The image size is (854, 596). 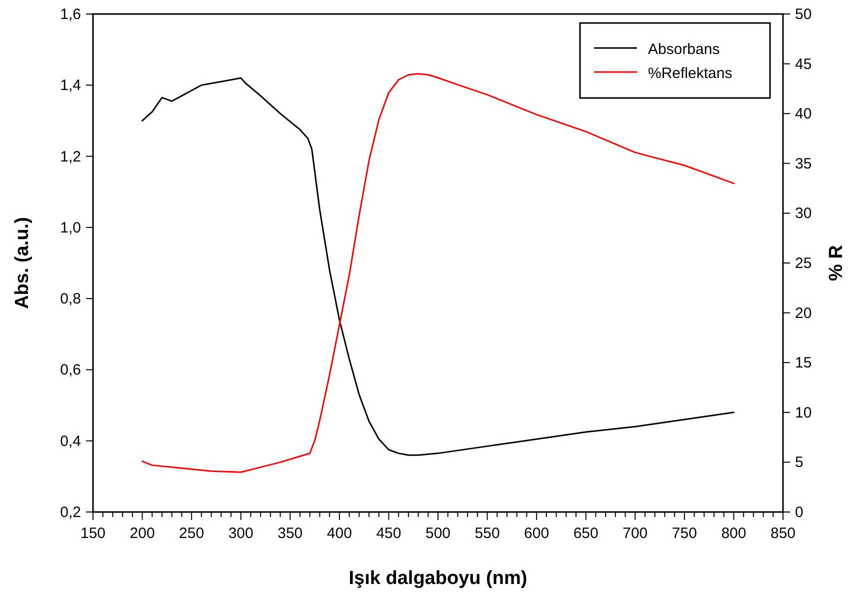 I want to click on y-tick-label: 1,4, so click(x=70, y=85).